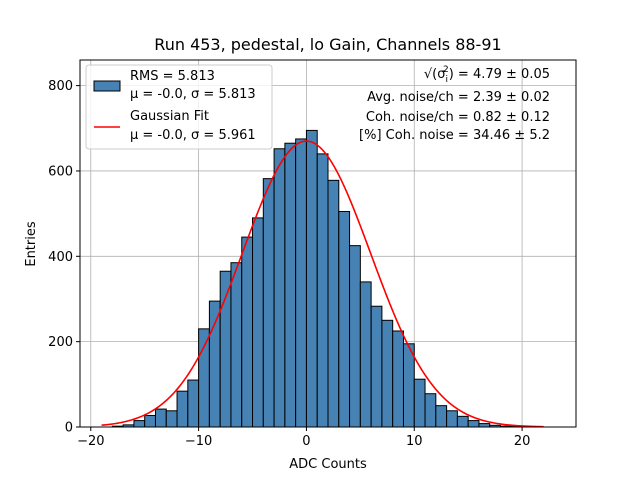 The height and width of the screenshot is (480, 640). I want to click on y-tick-label: 200, so click(60, 342).